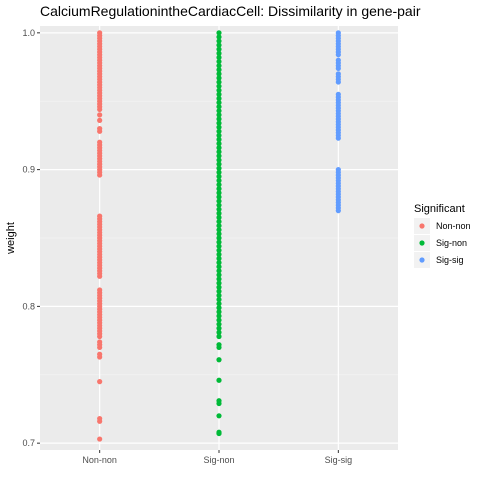 Image resolution: width=480 pixels, height=480 pixels. I want to click on legend-title: Significant, so click(439, 209).